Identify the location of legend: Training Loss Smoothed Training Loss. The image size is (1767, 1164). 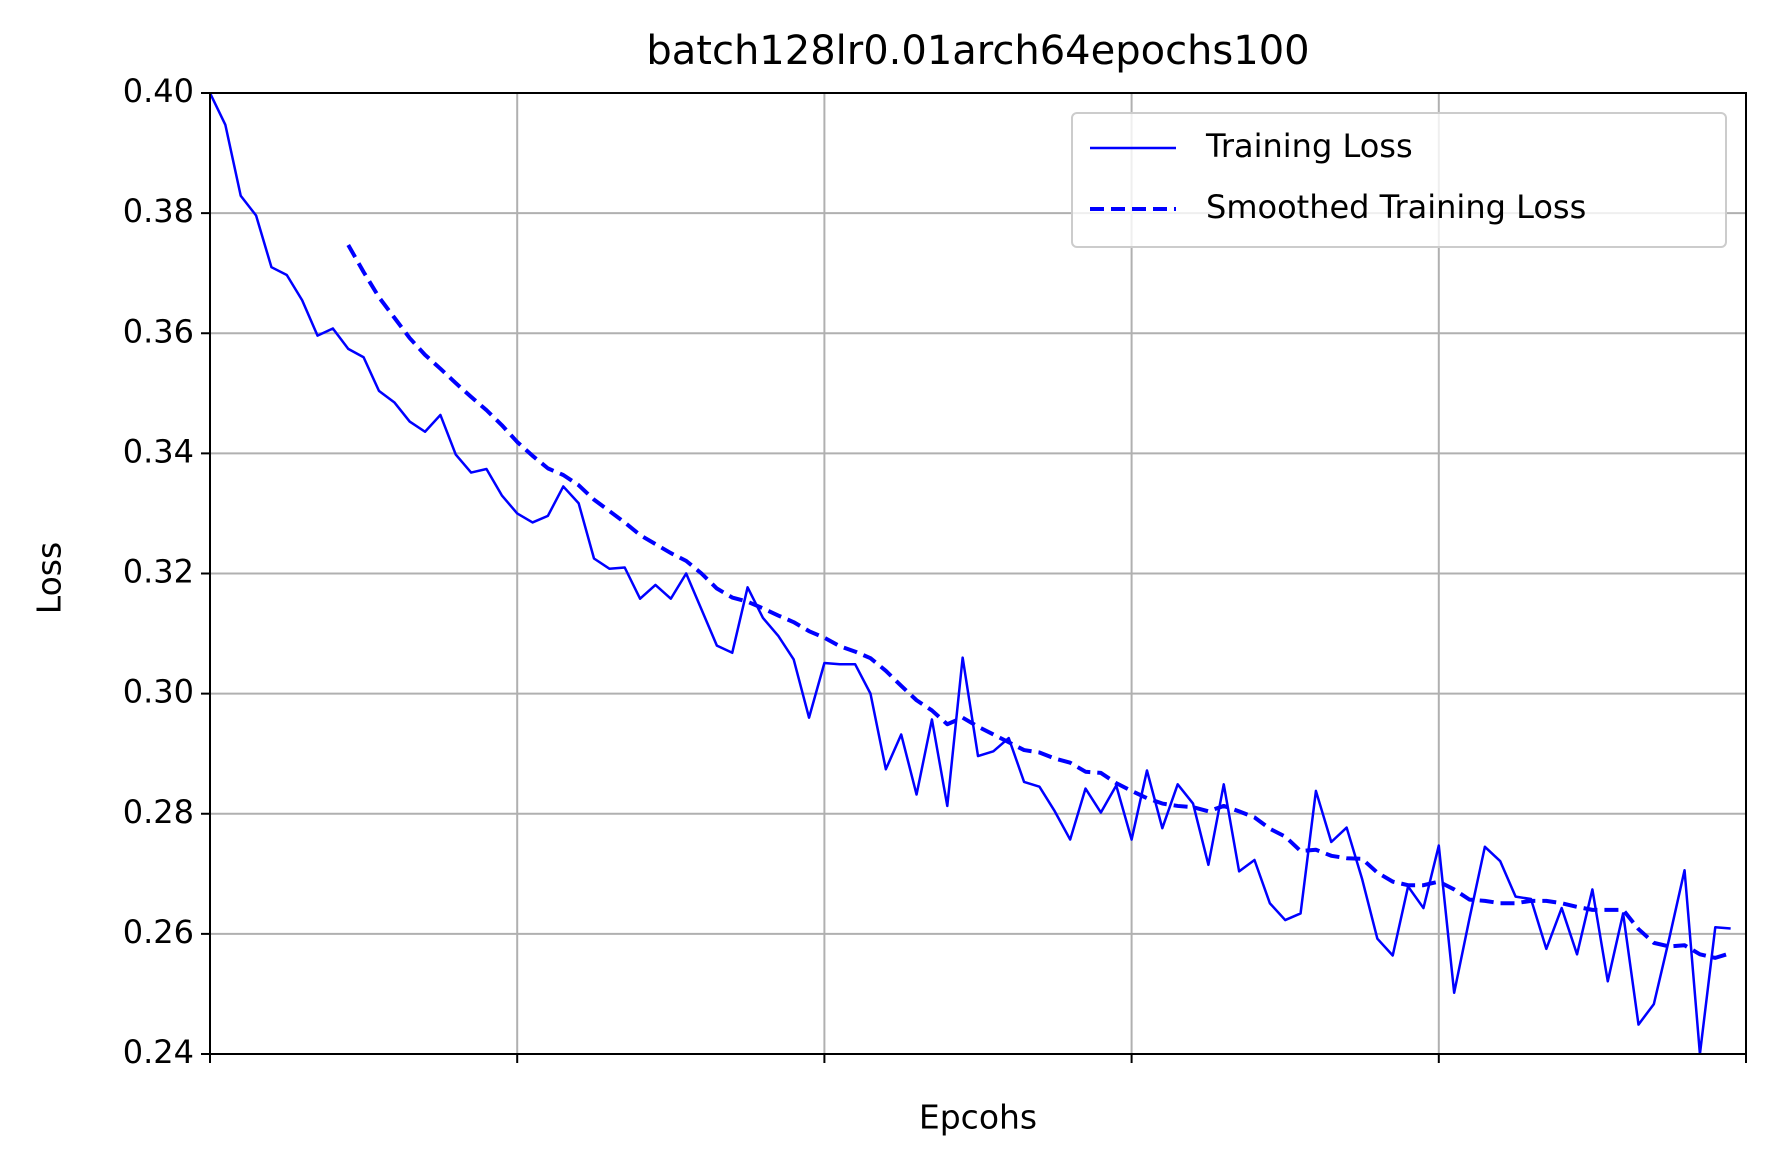
(1399, 180).